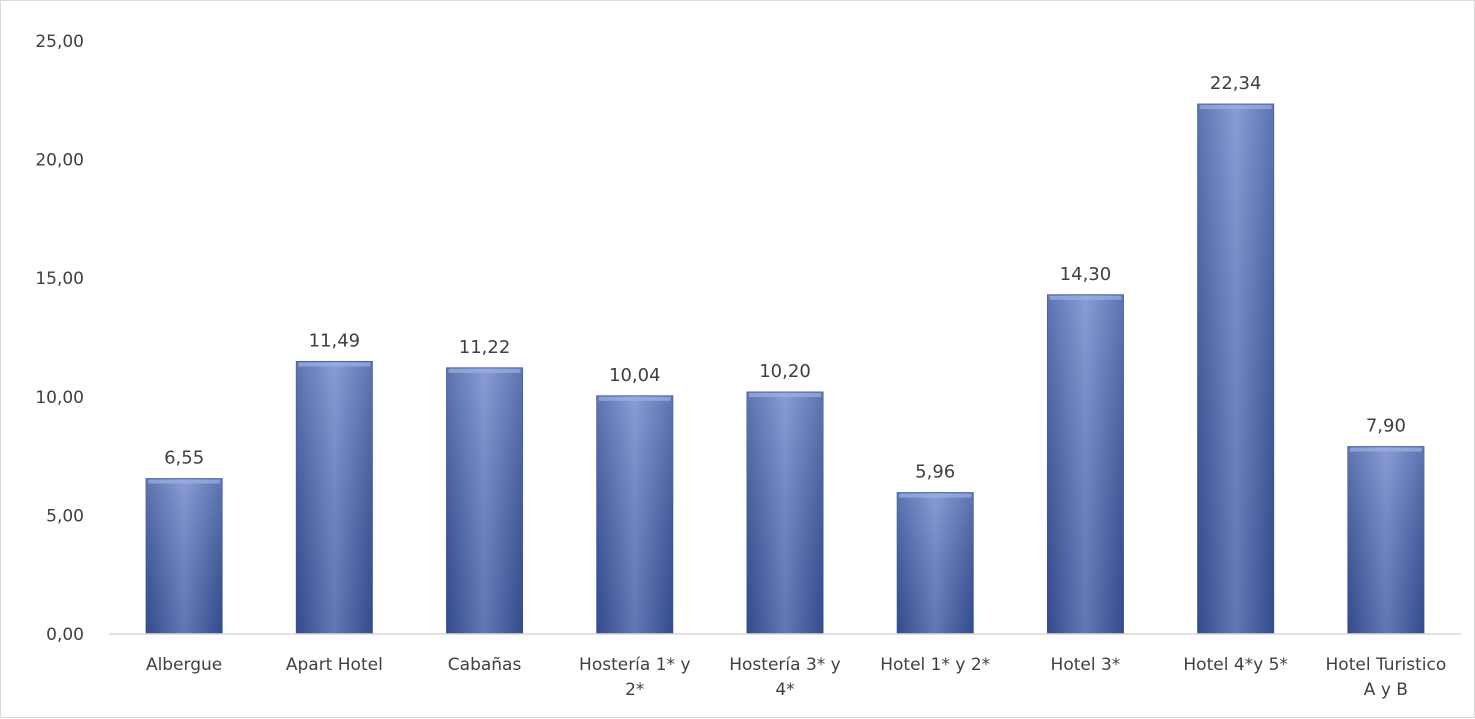  What do you see at coordinates (184, 665) in the screenshot?
I see `x-tick-label: Albergue` at bounding box center [184, 665].